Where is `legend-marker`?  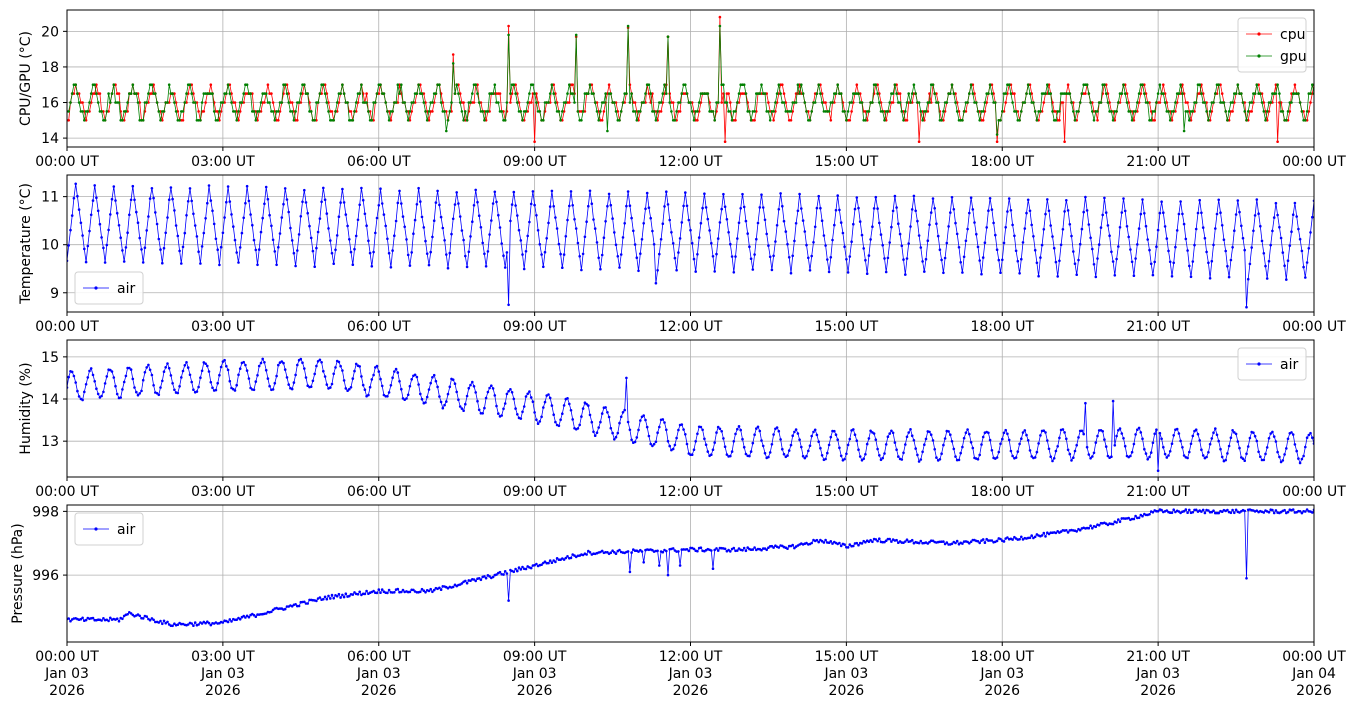 legend-marker is located at coordinates (96, 288).